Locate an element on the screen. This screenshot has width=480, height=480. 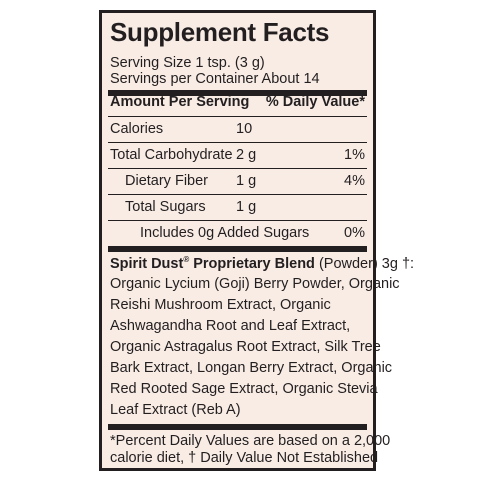
blend-ingredients-line: Reishi Mushroom Extract, Organic is located at coordinates (220, 305).